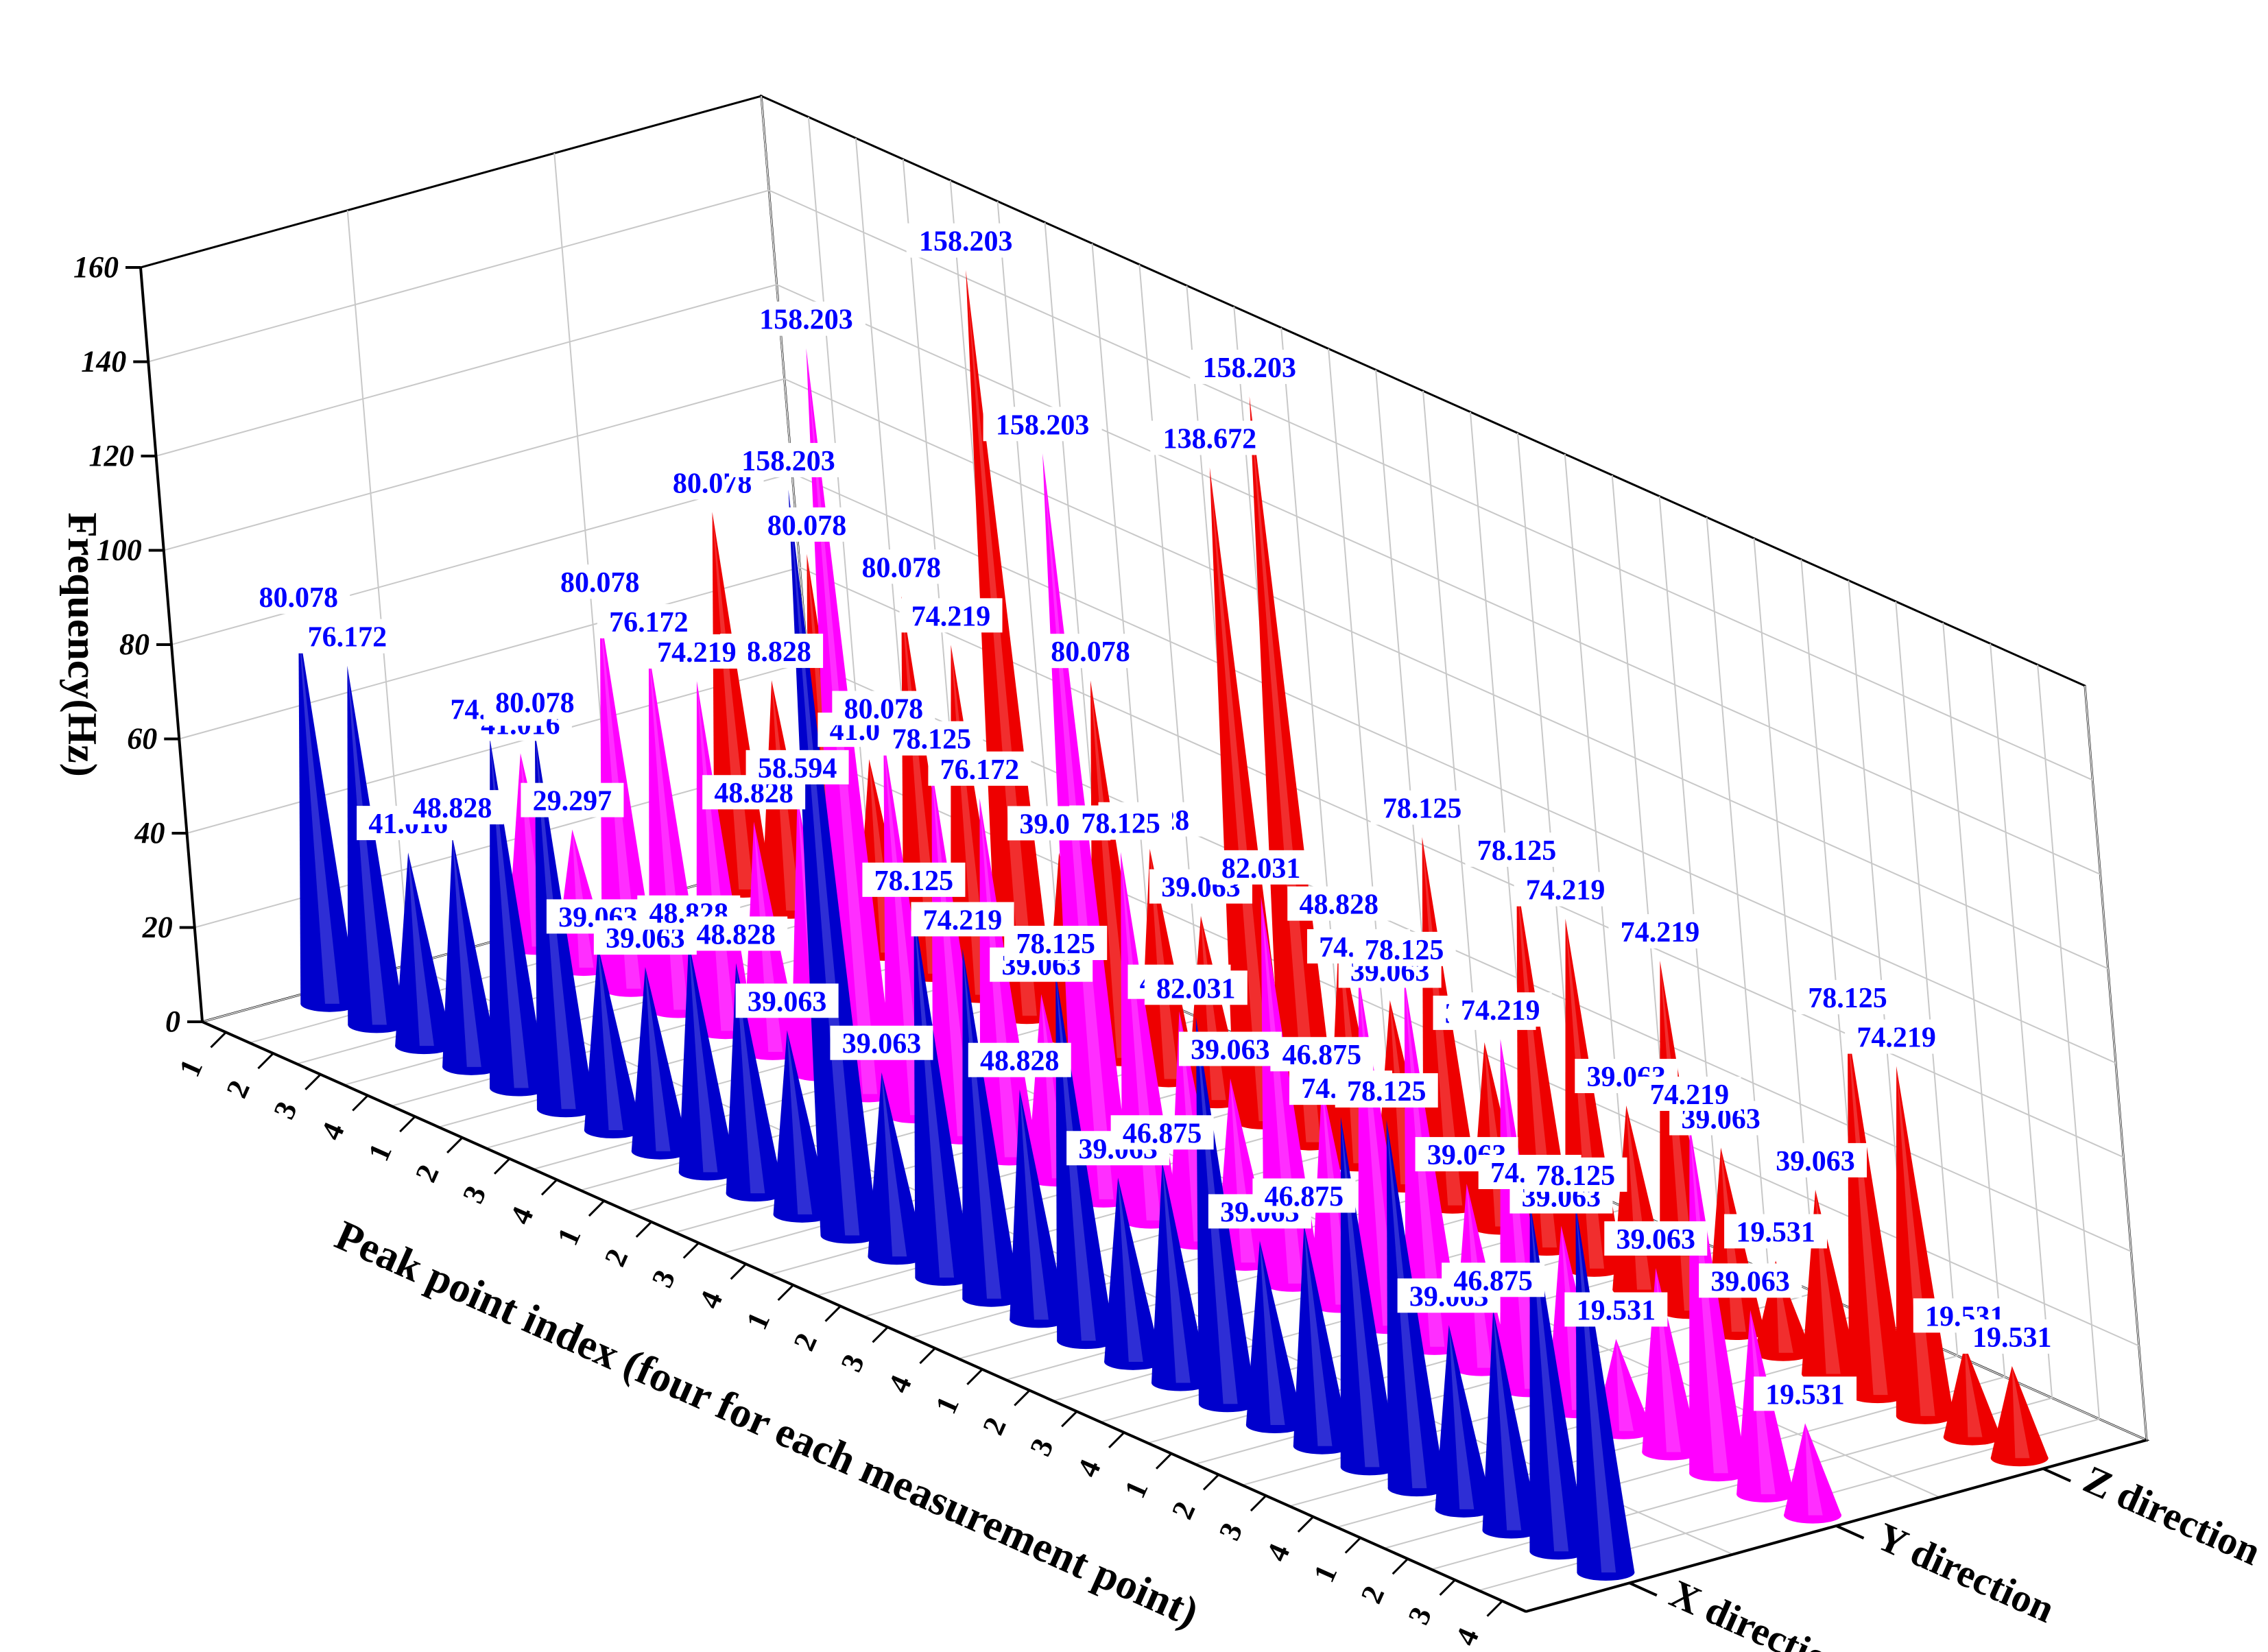 The width and height of the screenshot is (2268, 1652). Describe the element at coordinates (134, 644) in the screenshot. I see `z-tick-label: 80` at that location.